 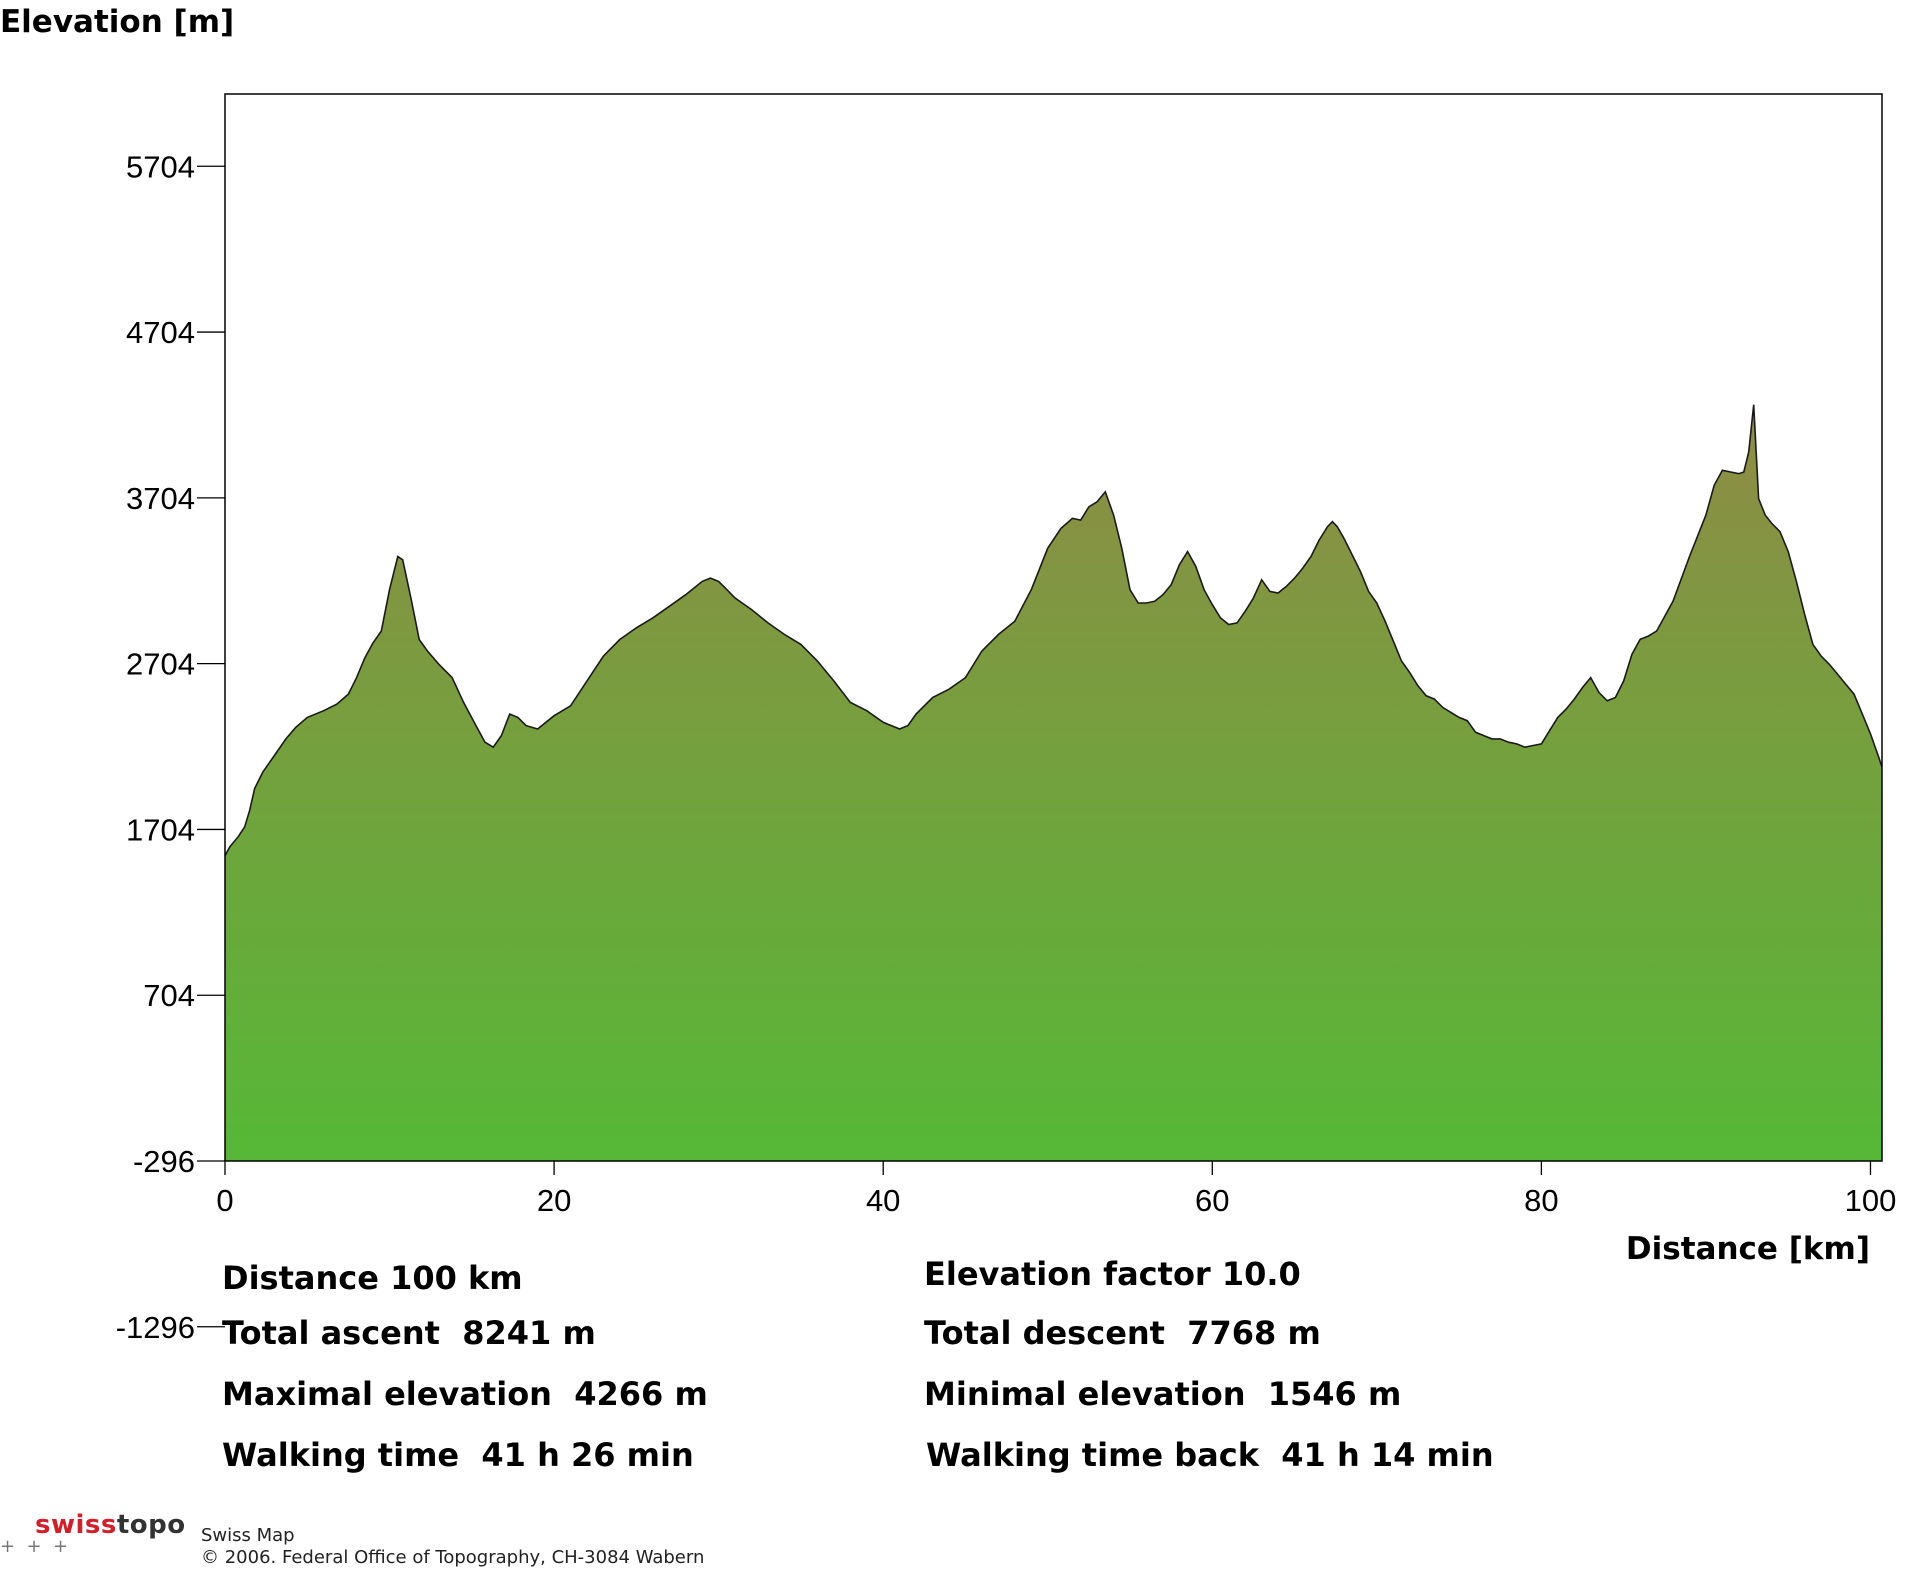 I want to click on swisstopo-logo: swisstopo, so click(x=110, y=1525).